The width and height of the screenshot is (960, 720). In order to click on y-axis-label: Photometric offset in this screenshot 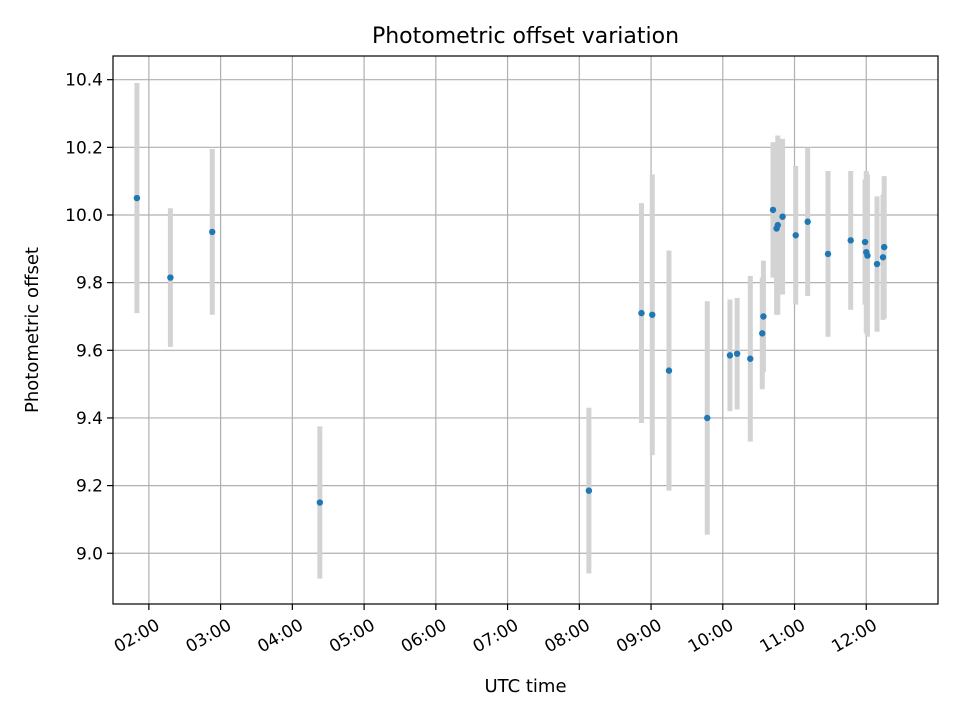, I will do `click(32, 330)`.